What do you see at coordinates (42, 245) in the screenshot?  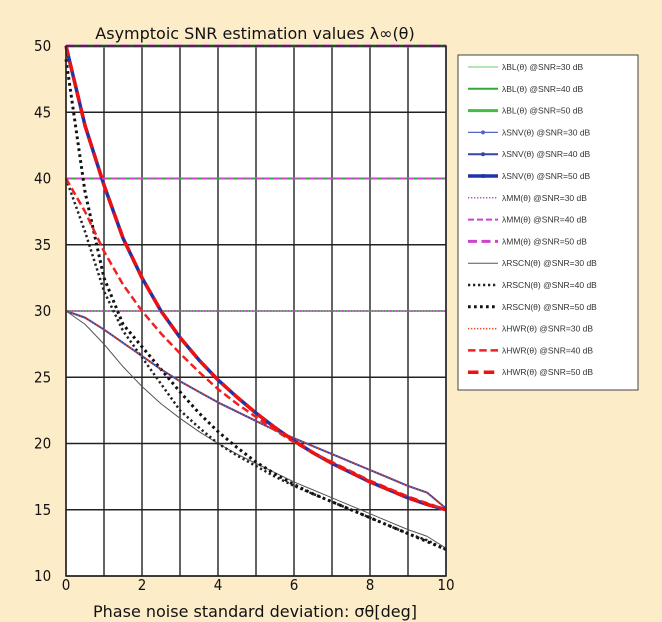 I see `y-tick-label: 35` at bounding box center [42, 245].